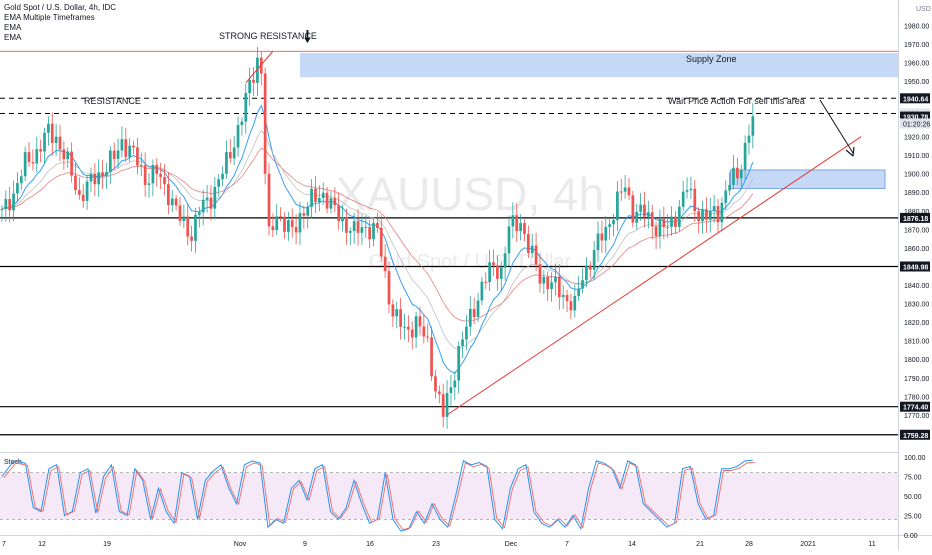 Image resolution: width=932 pixels, height=555 pixels. Describe the element at coordinates (700, 544) in the screenshot. I see `time-label-10: 21` at that location.